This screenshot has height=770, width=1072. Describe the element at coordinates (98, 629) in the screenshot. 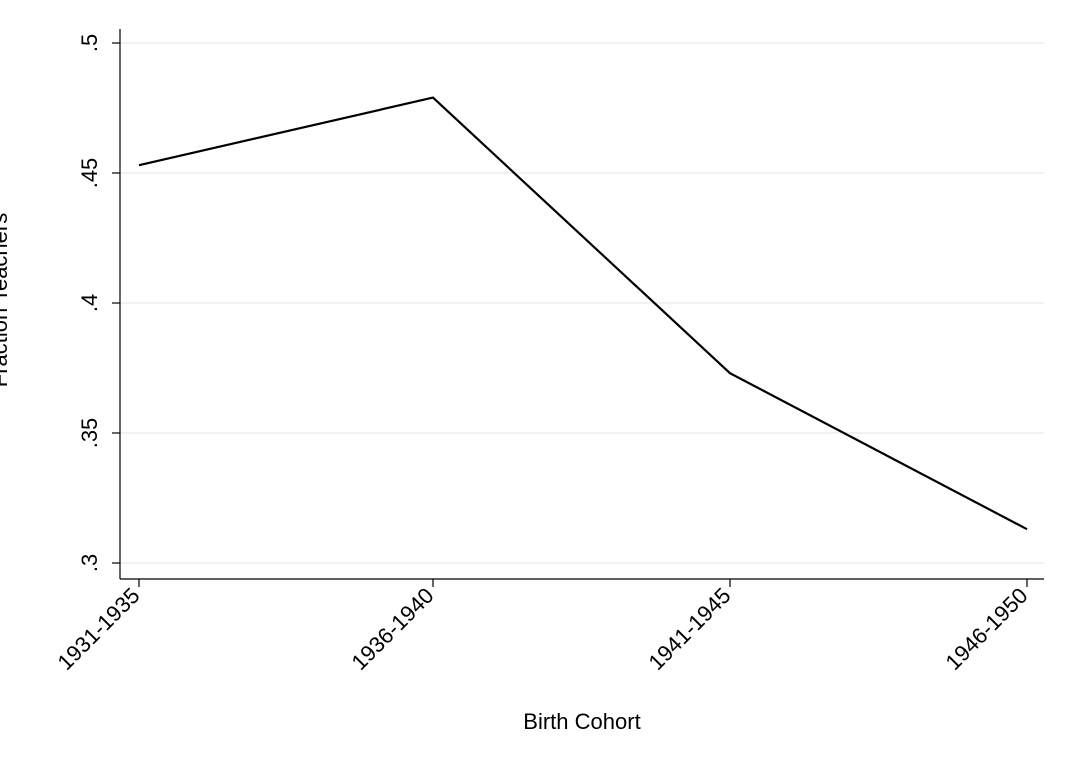

I see `x-tick-label: 1931-1935` at that location.